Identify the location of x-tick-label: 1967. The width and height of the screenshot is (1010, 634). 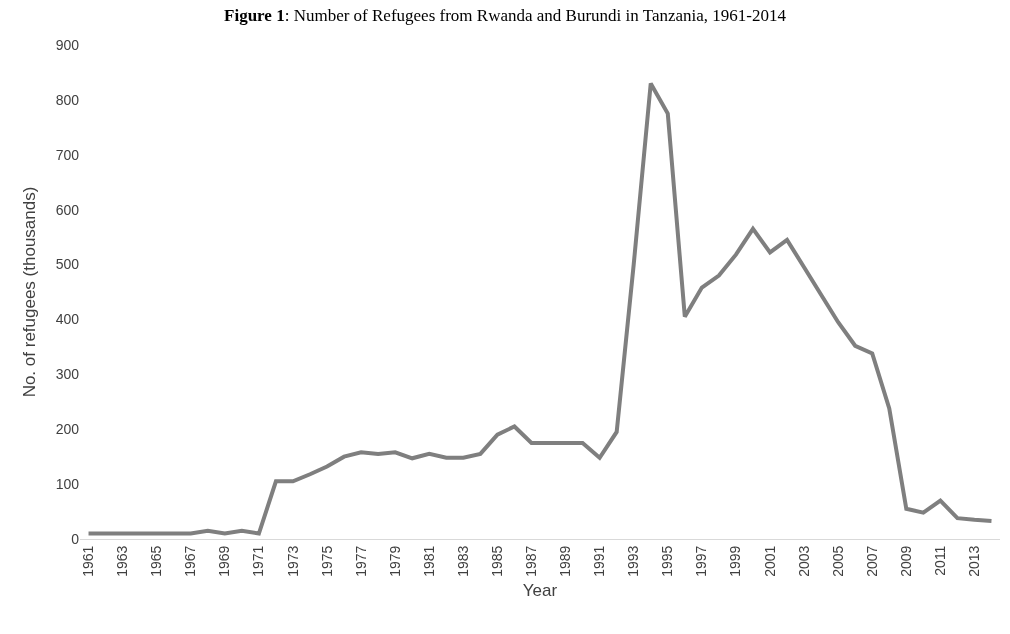
(190, 561).